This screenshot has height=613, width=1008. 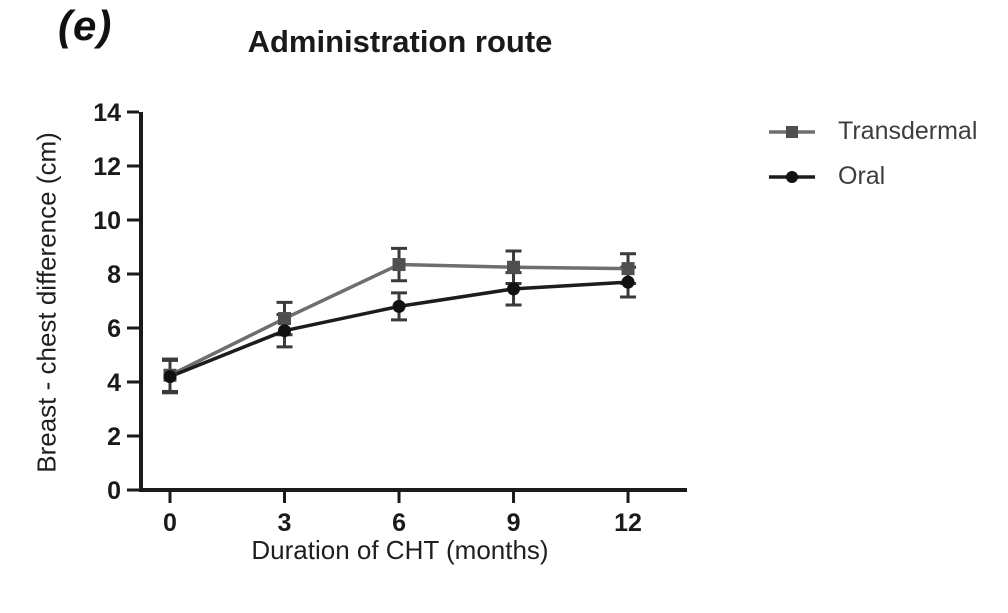 What do you see at coordinates (862, 176) in the screenshot?
I see `legend-label-oral: Oral` at bounding box center [862, 176].